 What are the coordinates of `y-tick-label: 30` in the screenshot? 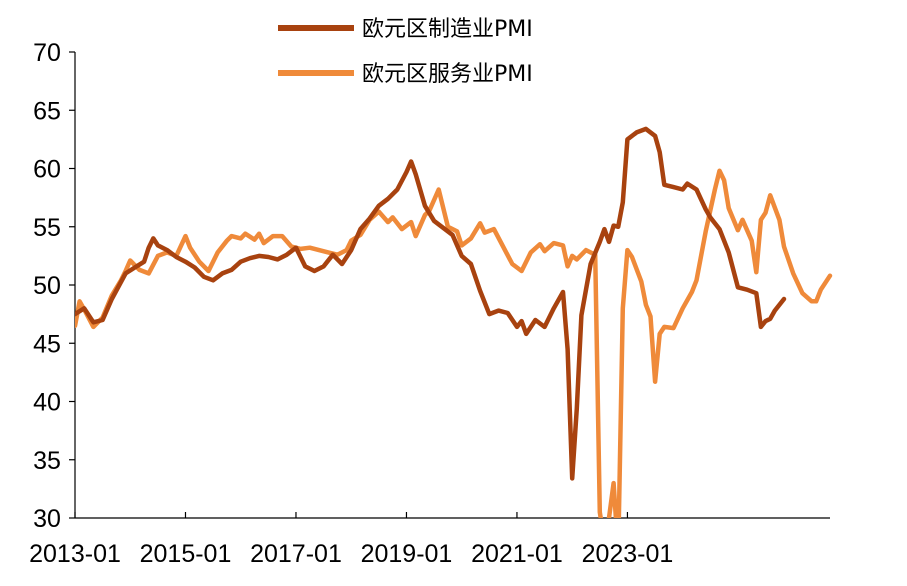 It's located at (47, 519).